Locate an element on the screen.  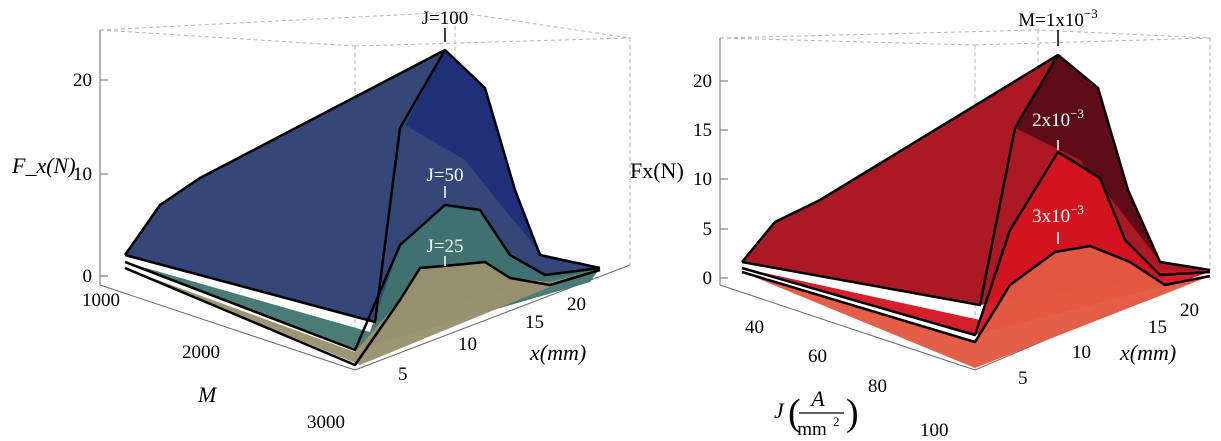
right-z-tick: 15 is located at coordinates (702, 130).